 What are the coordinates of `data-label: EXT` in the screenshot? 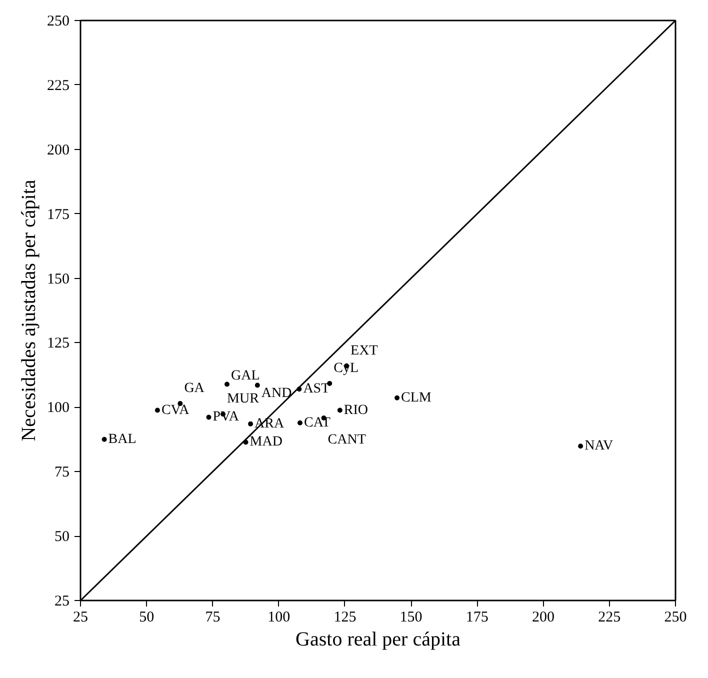 It's located at (364, 350).